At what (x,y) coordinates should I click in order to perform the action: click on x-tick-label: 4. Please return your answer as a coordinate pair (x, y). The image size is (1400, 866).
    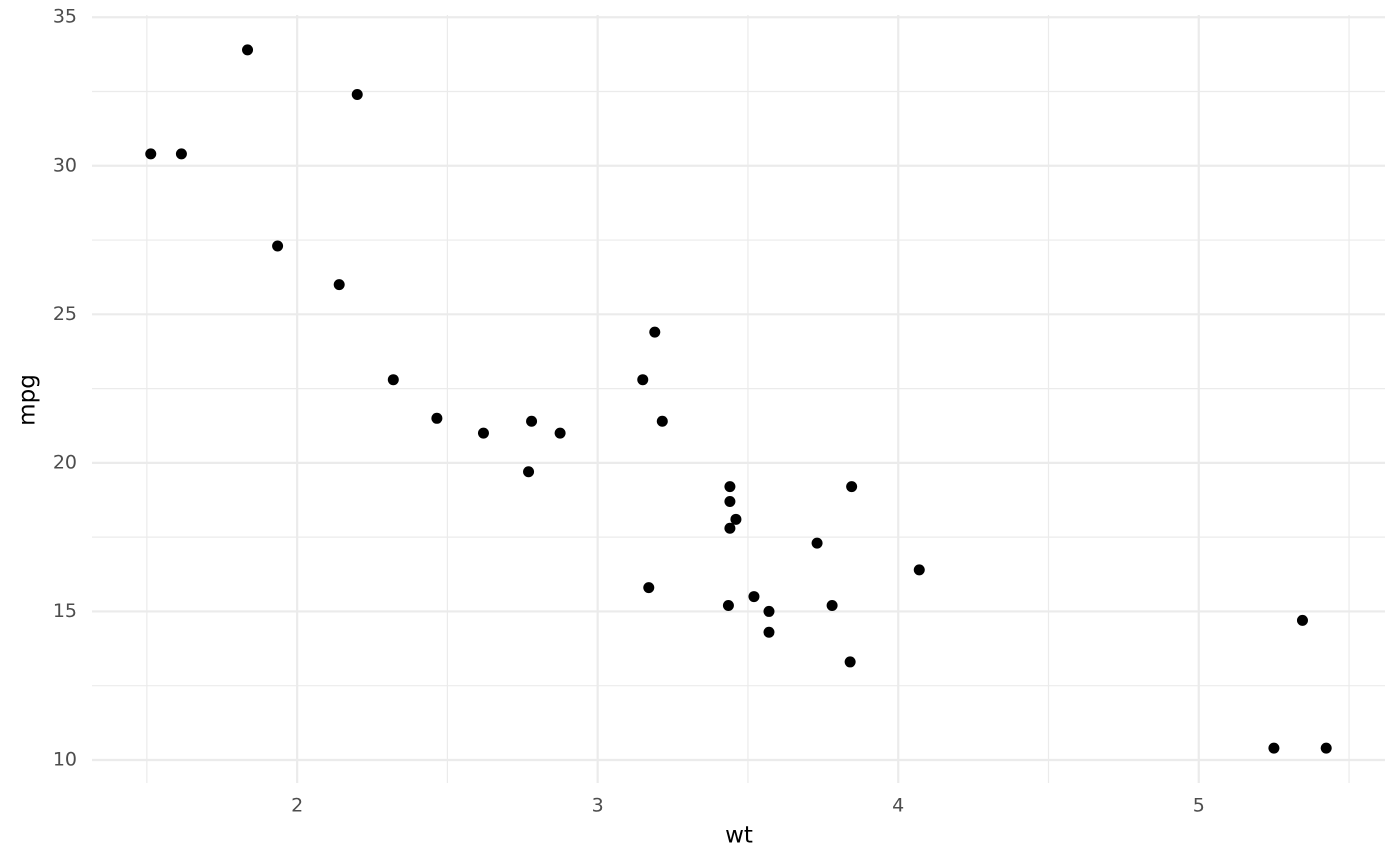
    Looking at the image, I should click on (898, 806).